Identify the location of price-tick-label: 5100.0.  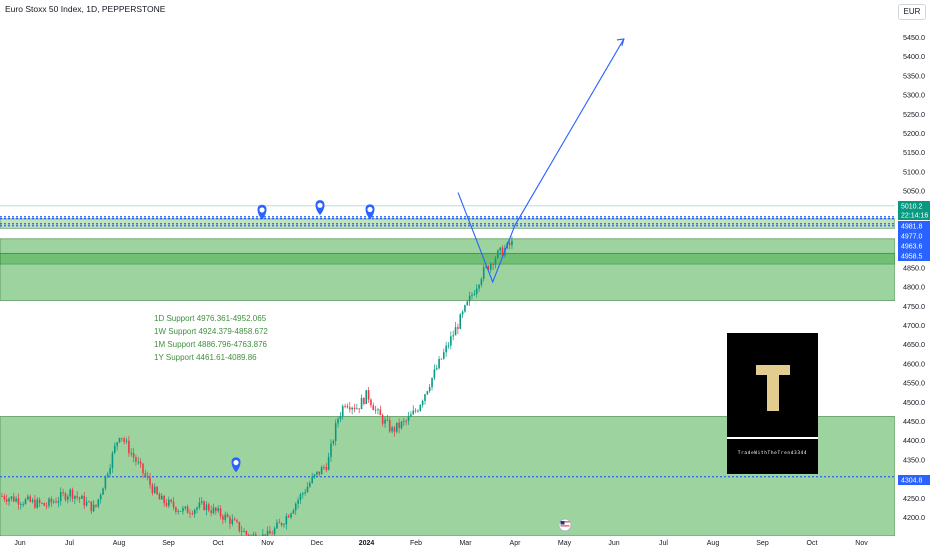
(914, 171).